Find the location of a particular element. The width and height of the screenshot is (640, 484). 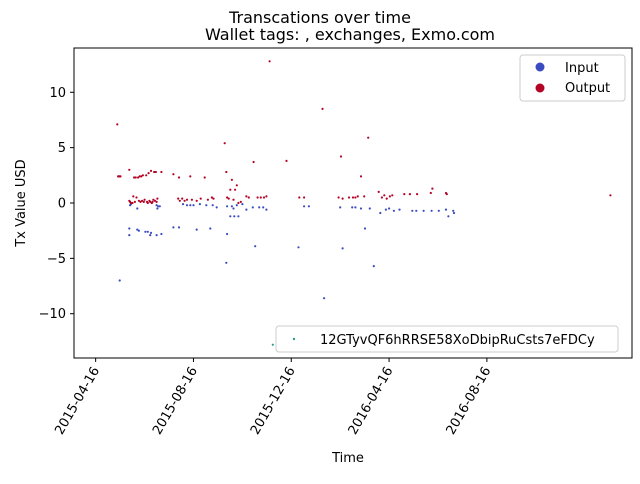

y-tick-label-2: 0 is located at coordinates (62, 204).